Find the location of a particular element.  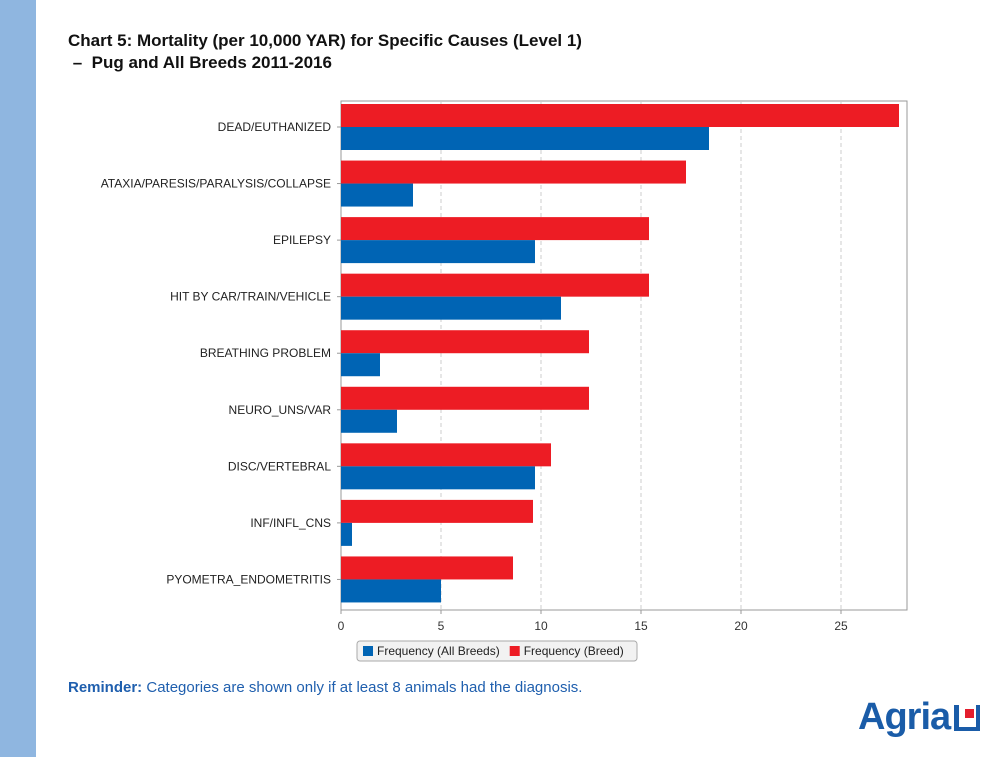

logo-mark-icon is located at coordinates (967, 718).